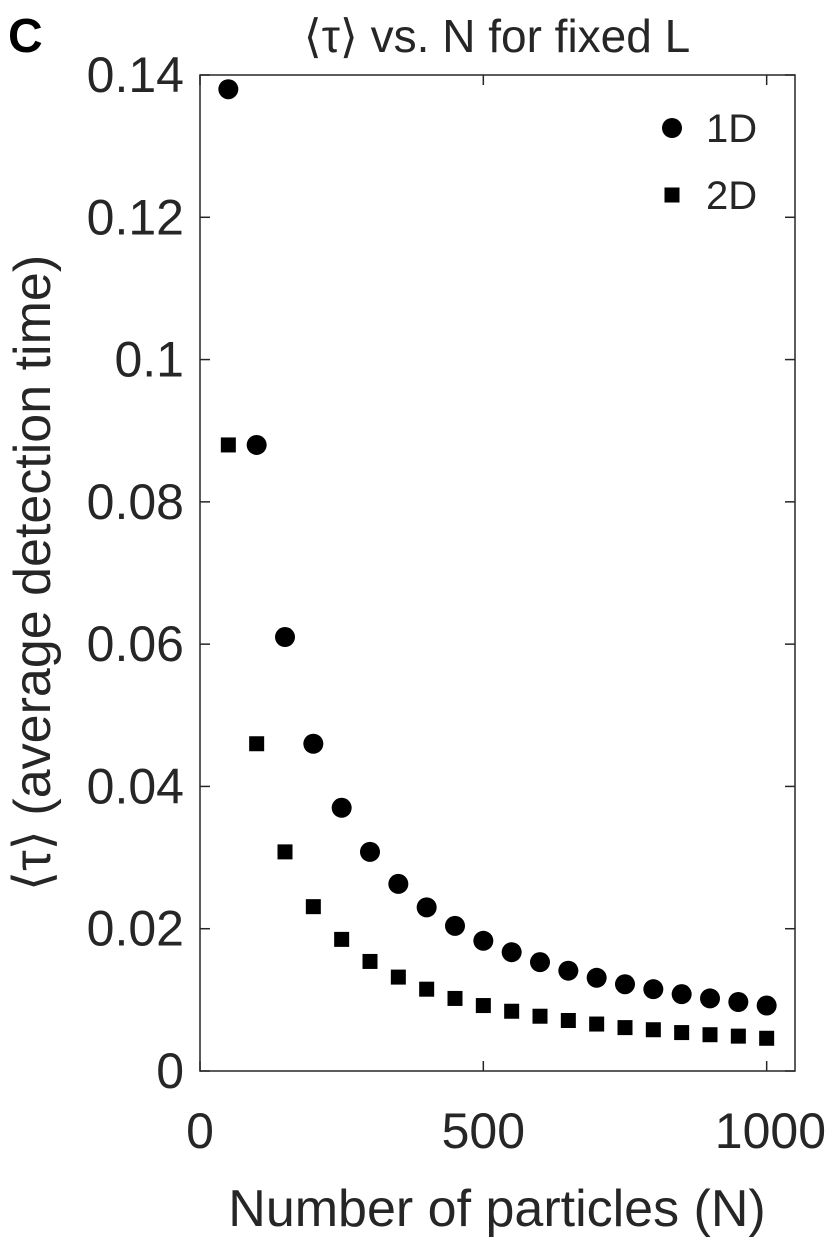  I want to click on y-tick-label: 0.14, so click(135, 75).